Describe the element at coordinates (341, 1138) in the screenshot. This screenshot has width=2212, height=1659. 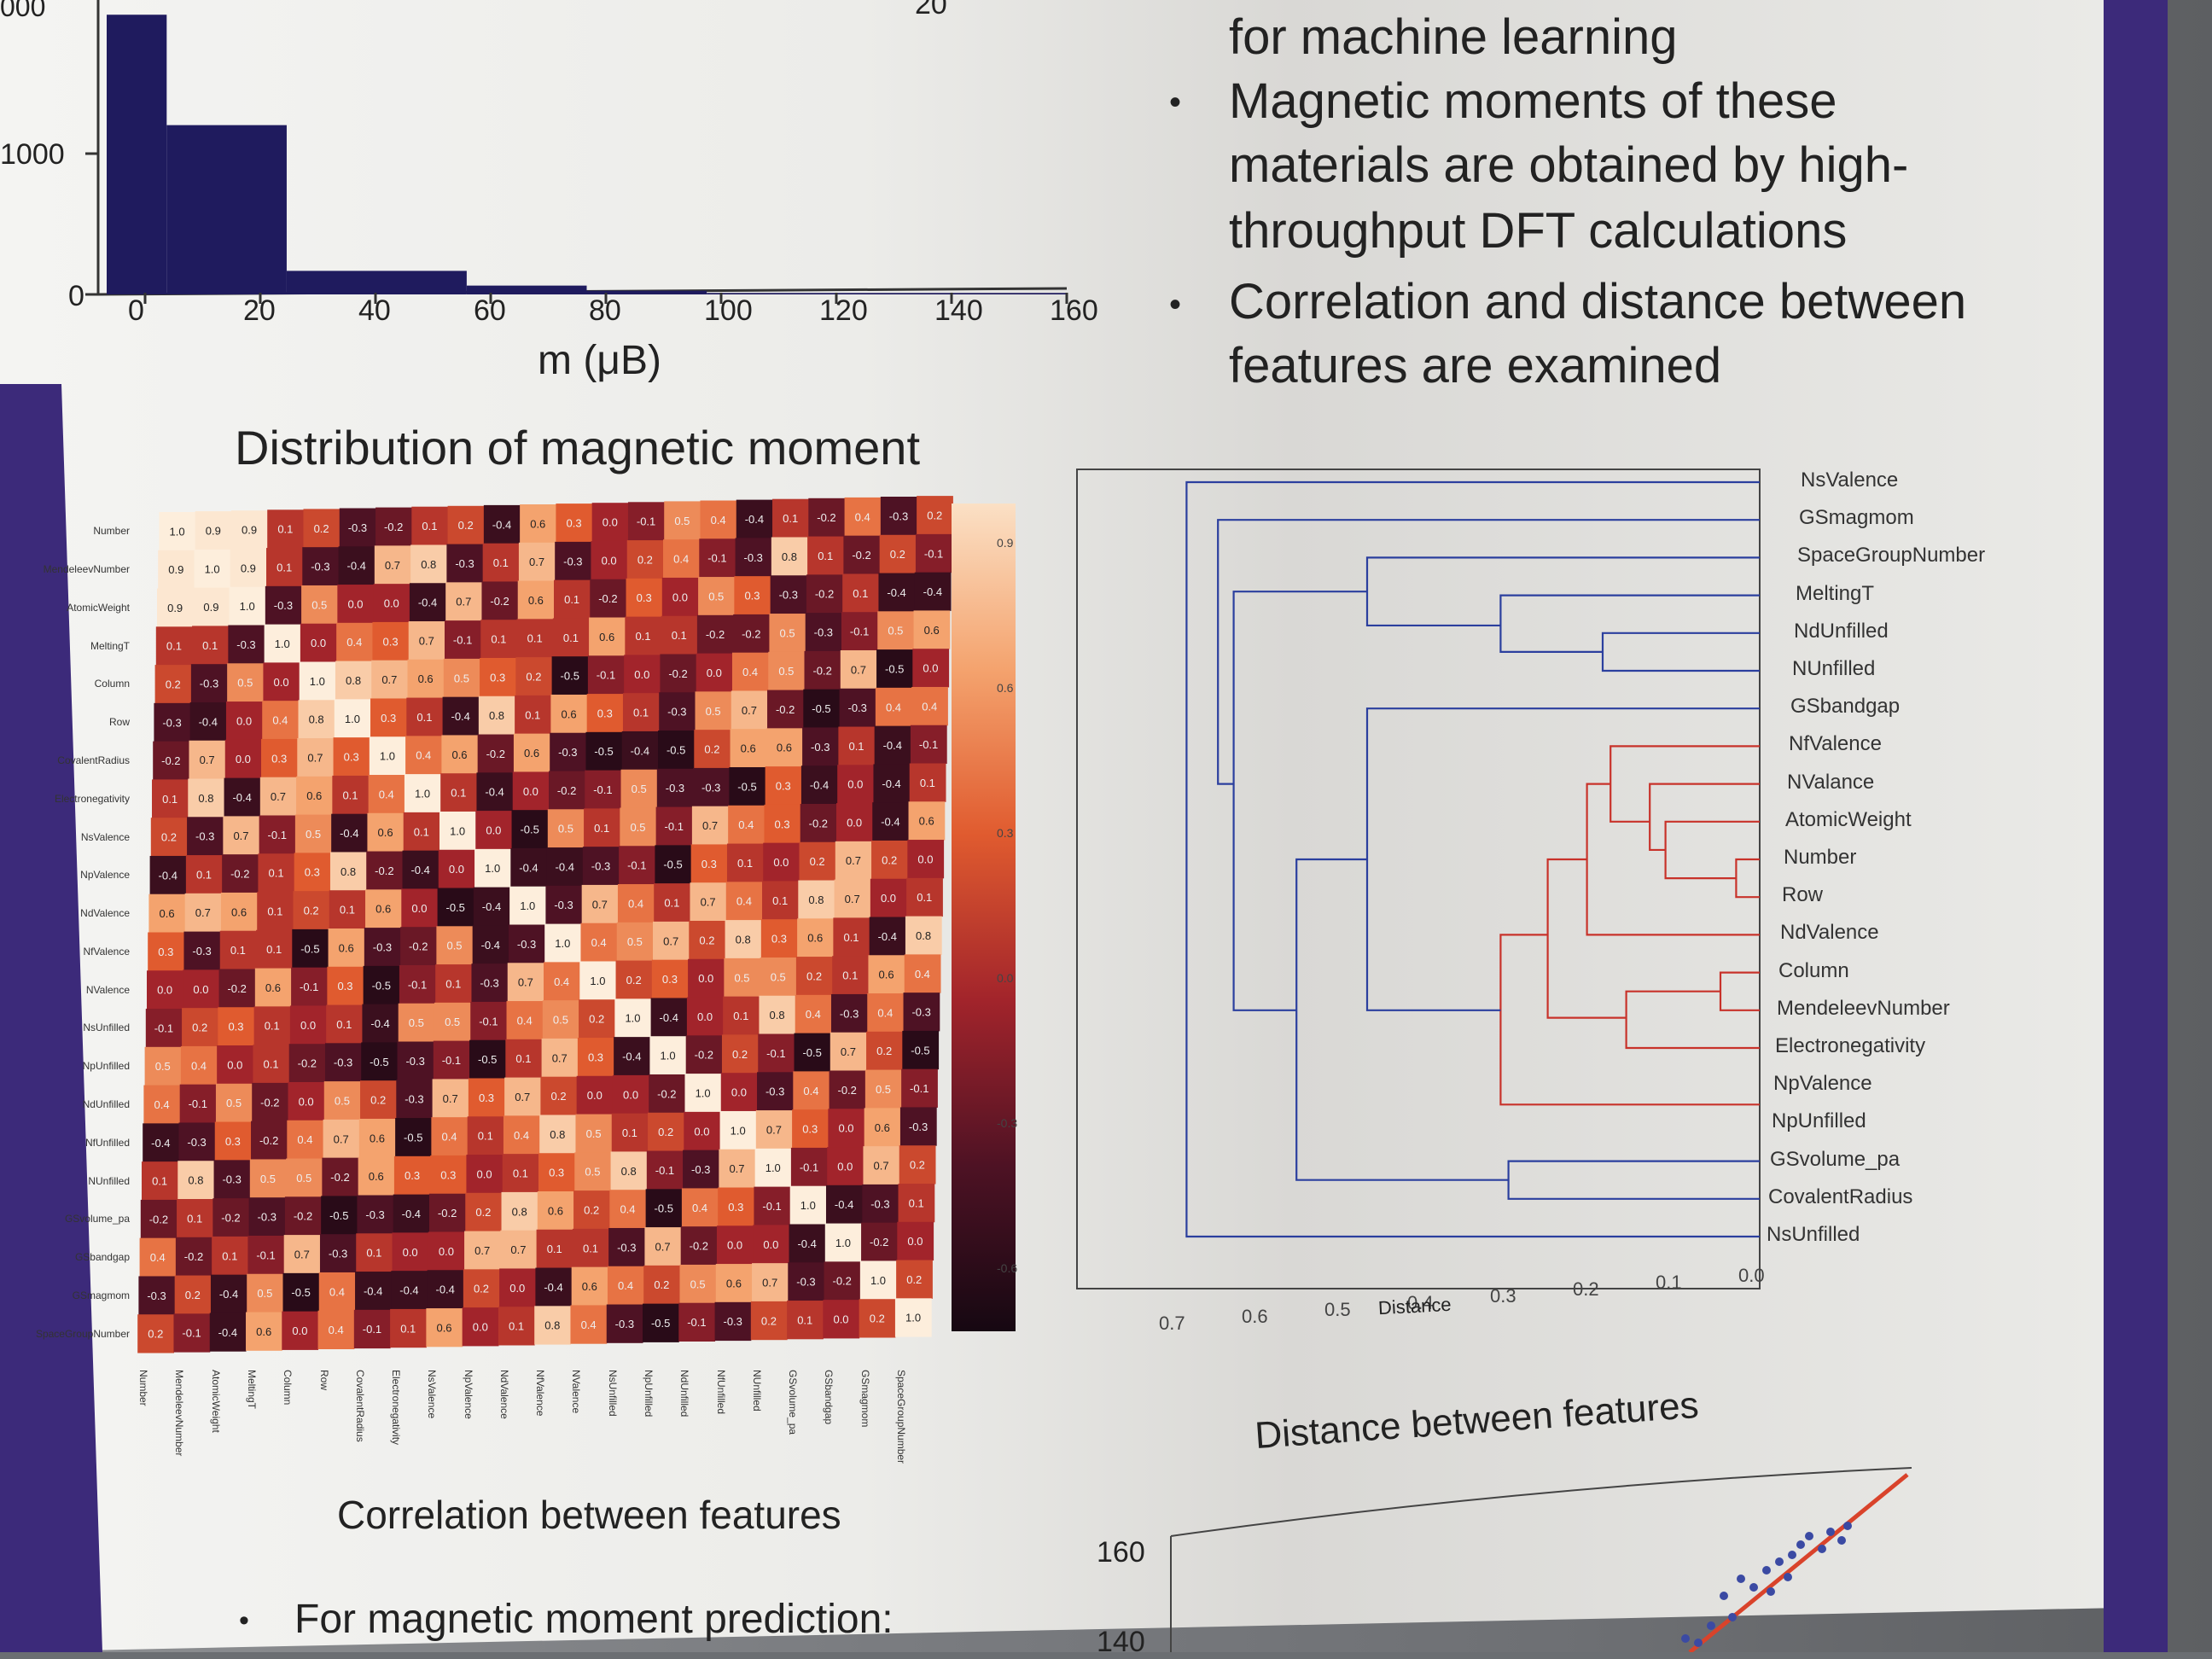
I see `heatmap-cell-value: 0.7` at that location.